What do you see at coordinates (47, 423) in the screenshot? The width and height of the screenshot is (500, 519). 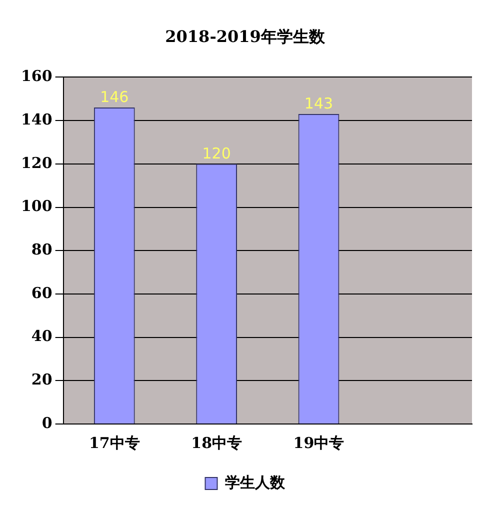 I see `y-tick-label: 0` at bounding box center [47, 423].